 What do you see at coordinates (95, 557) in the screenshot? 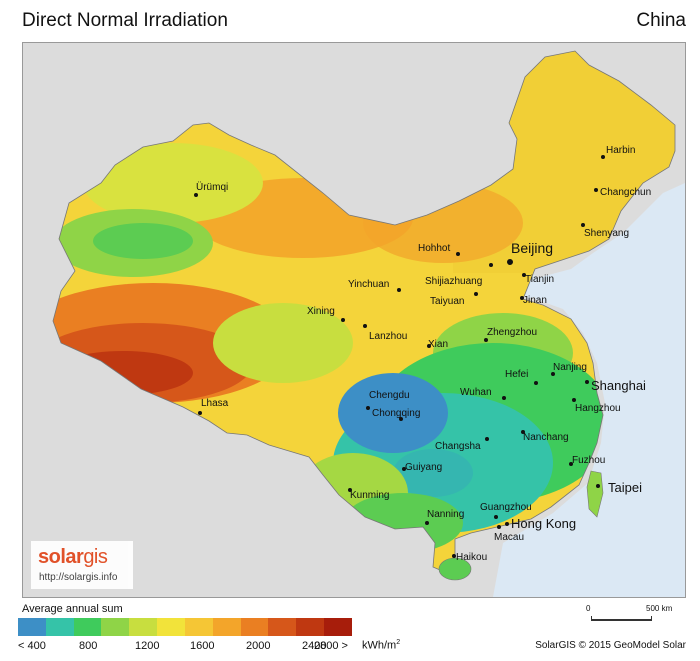
I see `logo-text-gis: gis` at bounding box center [95, 557].